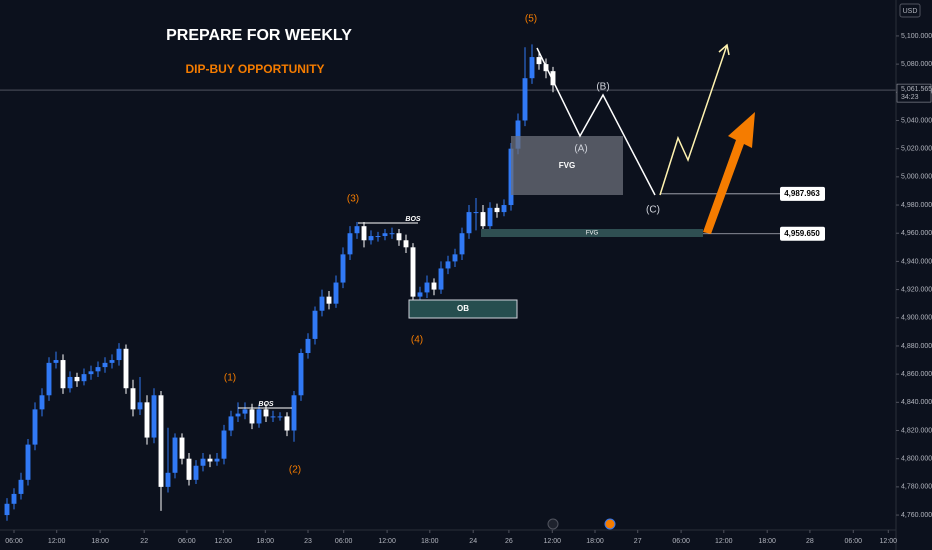 The height and width of the screenshot is (550, 932). I want to click on x-tick-label: 27, so click(638, 541).